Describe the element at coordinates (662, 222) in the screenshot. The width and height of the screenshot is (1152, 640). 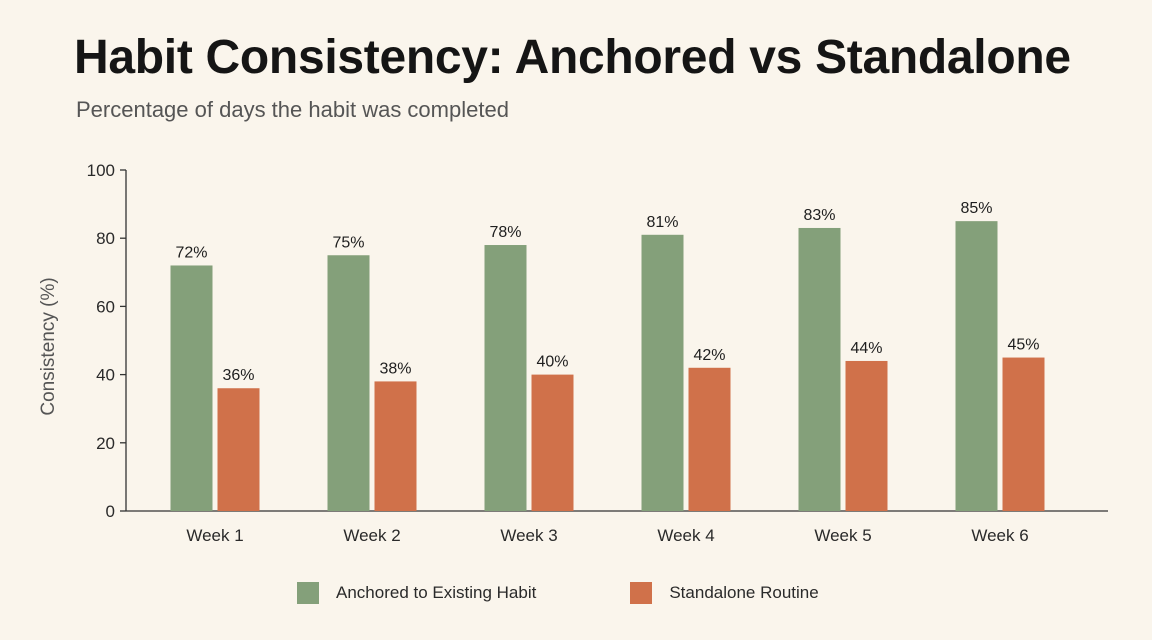
I see `data-label-anchored: 81%` at that location.